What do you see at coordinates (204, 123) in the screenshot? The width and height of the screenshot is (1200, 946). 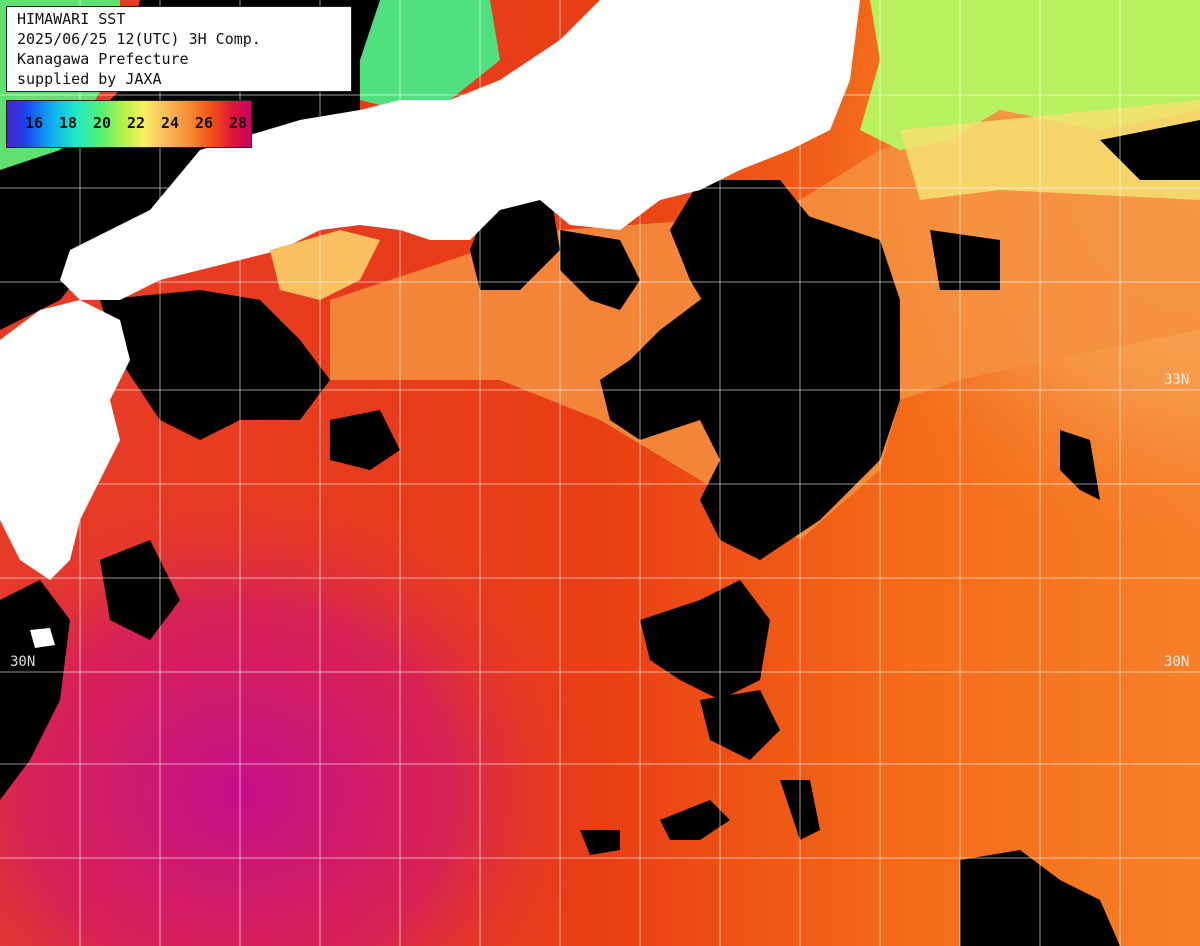 I see `legend-label: 26` at bounding box center [204, 123].